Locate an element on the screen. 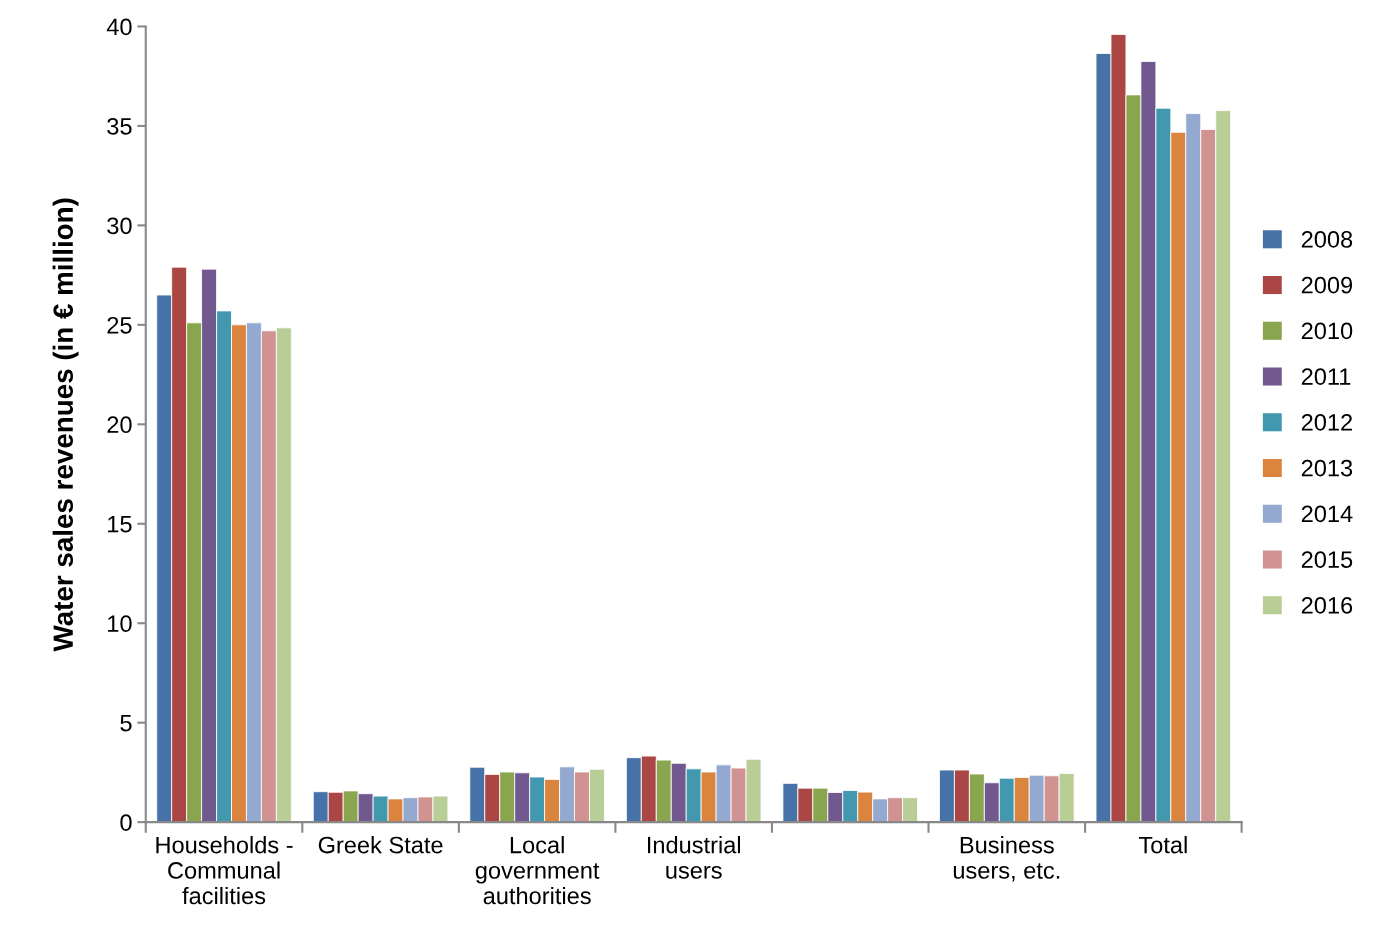 The width and height of the screenshot is (1375, 945). y-tick-label: 30 is located at coordinates (119, 226).